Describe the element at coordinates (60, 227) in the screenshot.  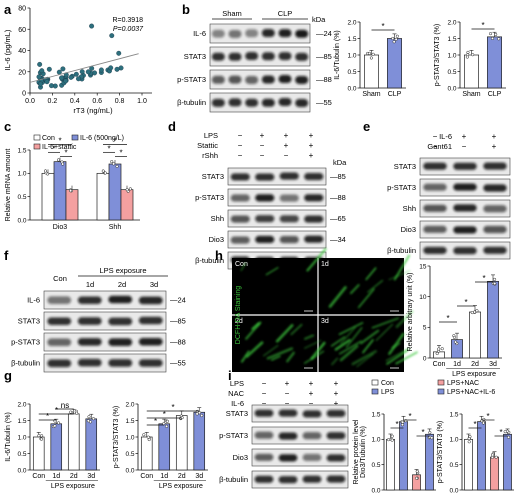
I see `x-tick-label: Dio3` at that location.